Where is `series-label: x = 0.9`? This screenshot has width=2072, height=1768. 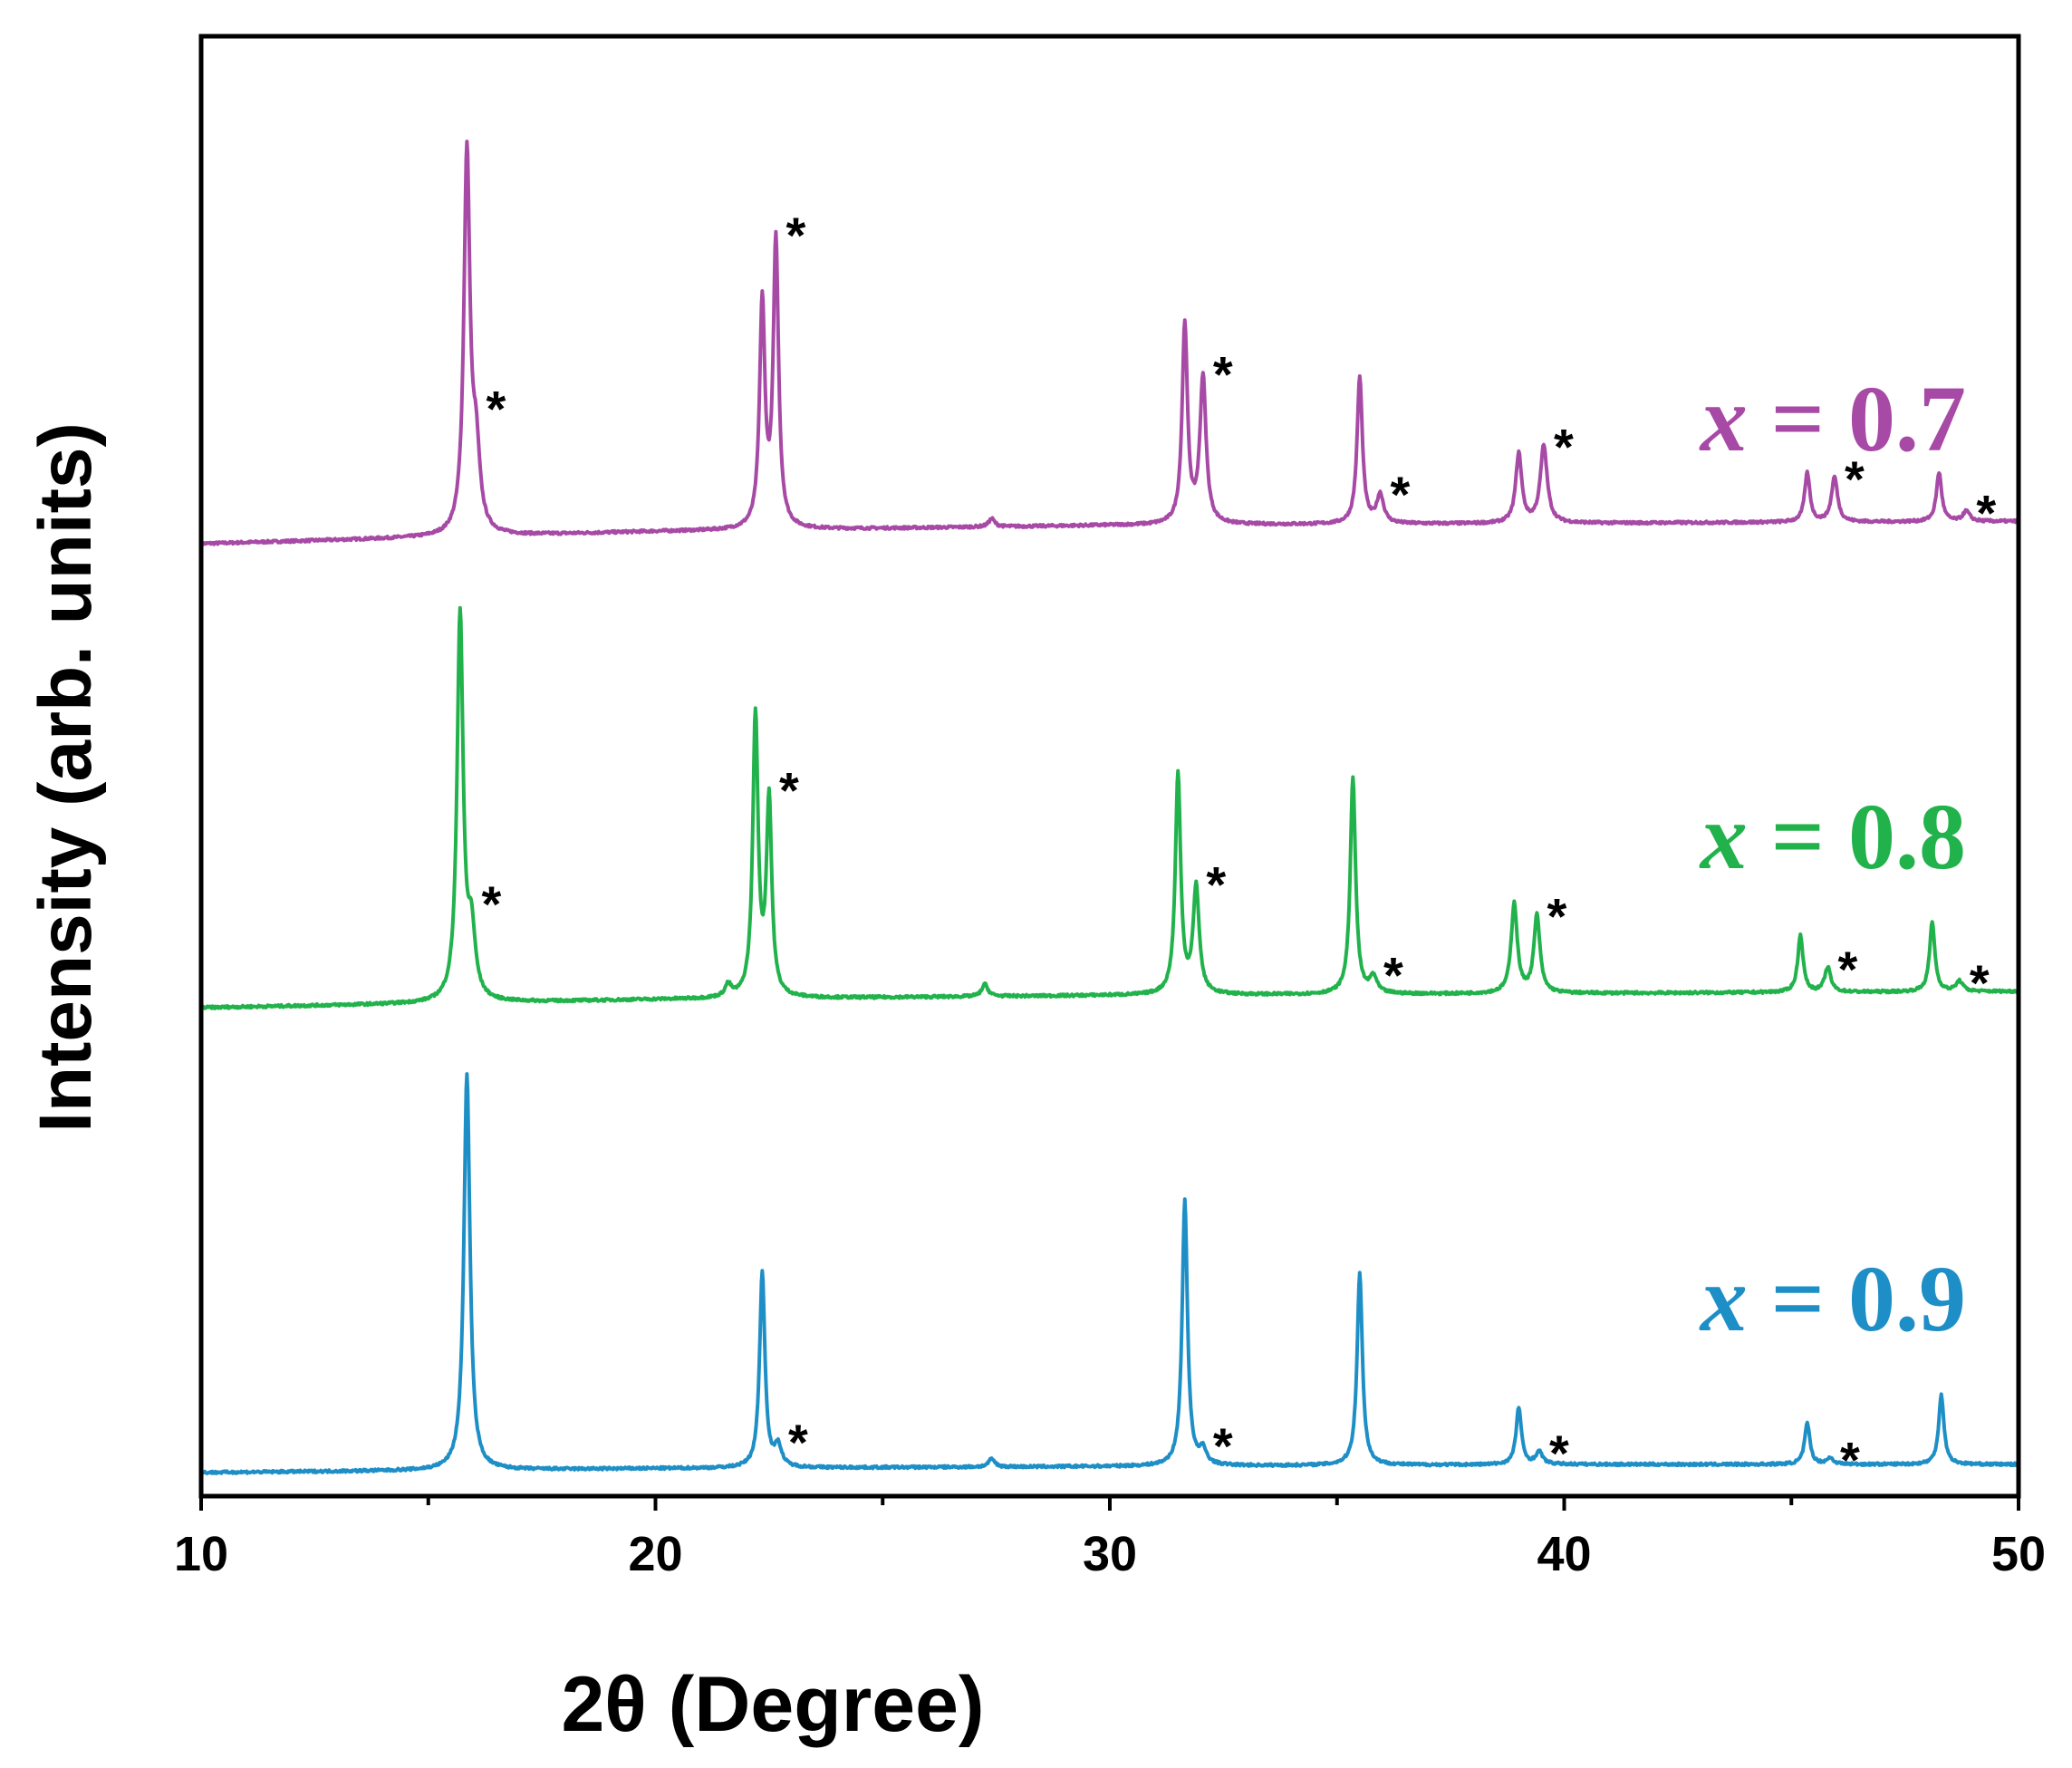 series-label: x = 0.9 is located at coordinates (1832, 1299).